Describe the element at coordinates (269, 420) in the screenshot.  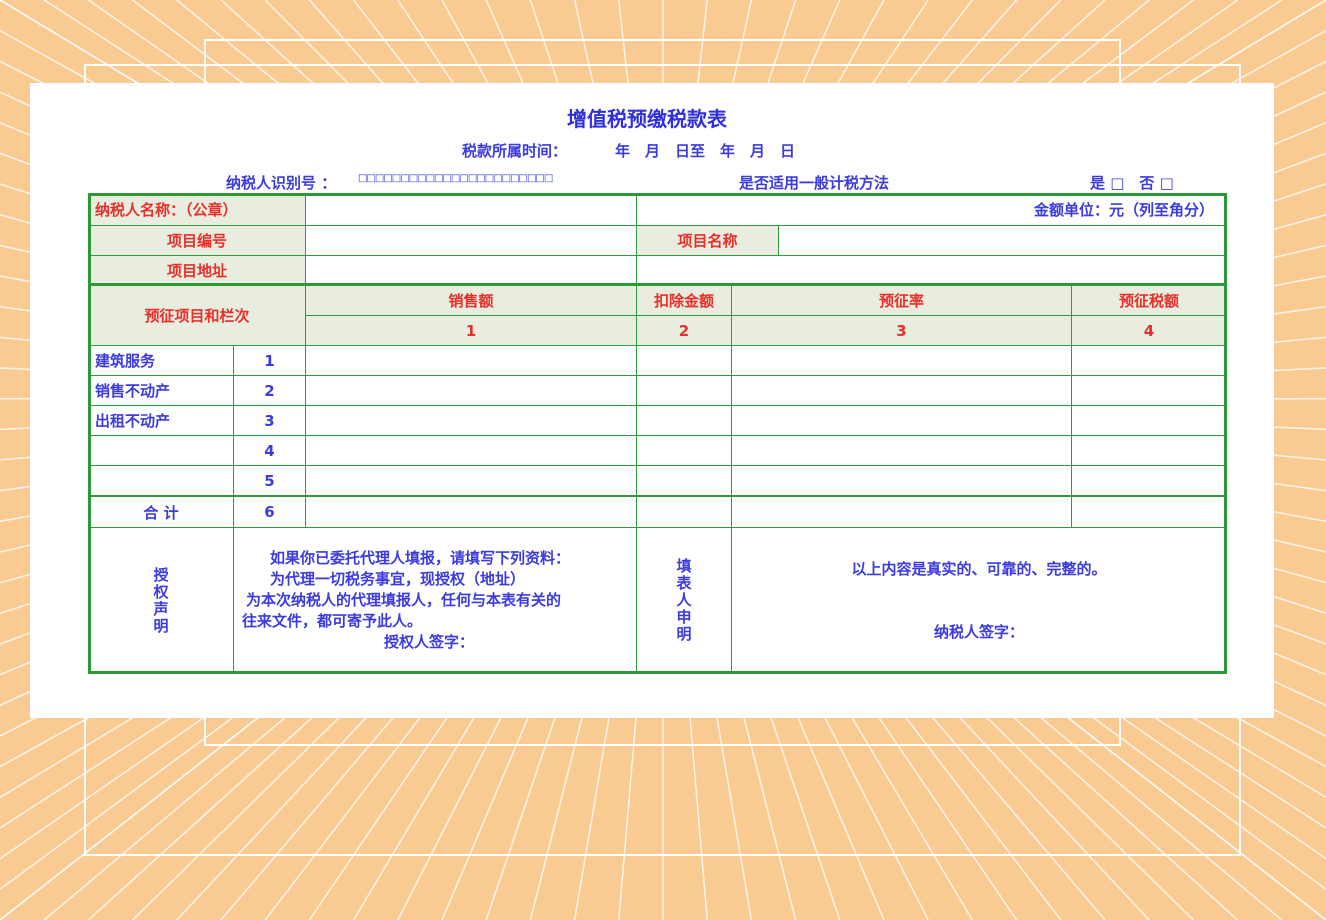
I see `row-number: 3` at that location.